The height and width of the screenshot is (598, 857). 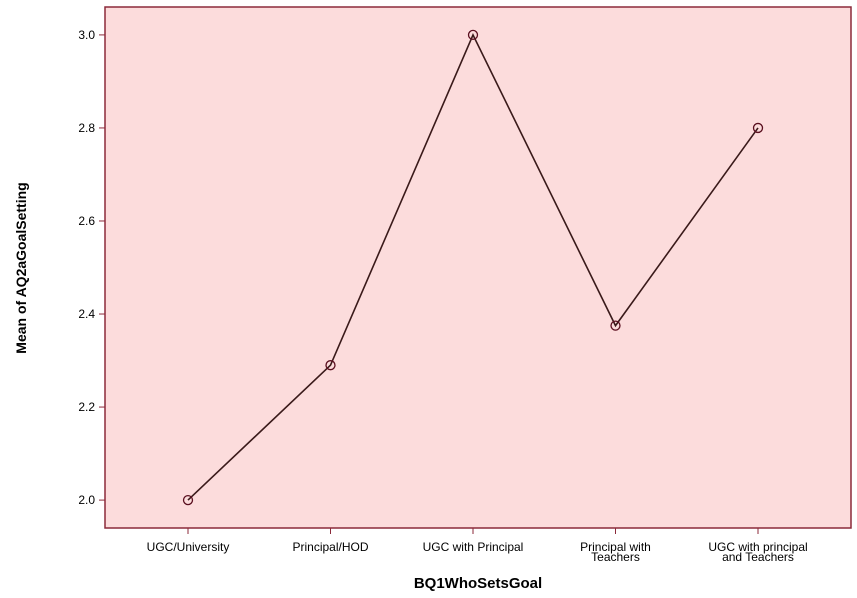 I want to click on x-category-label: Principal with Teachers, so click(x=615, y=552).